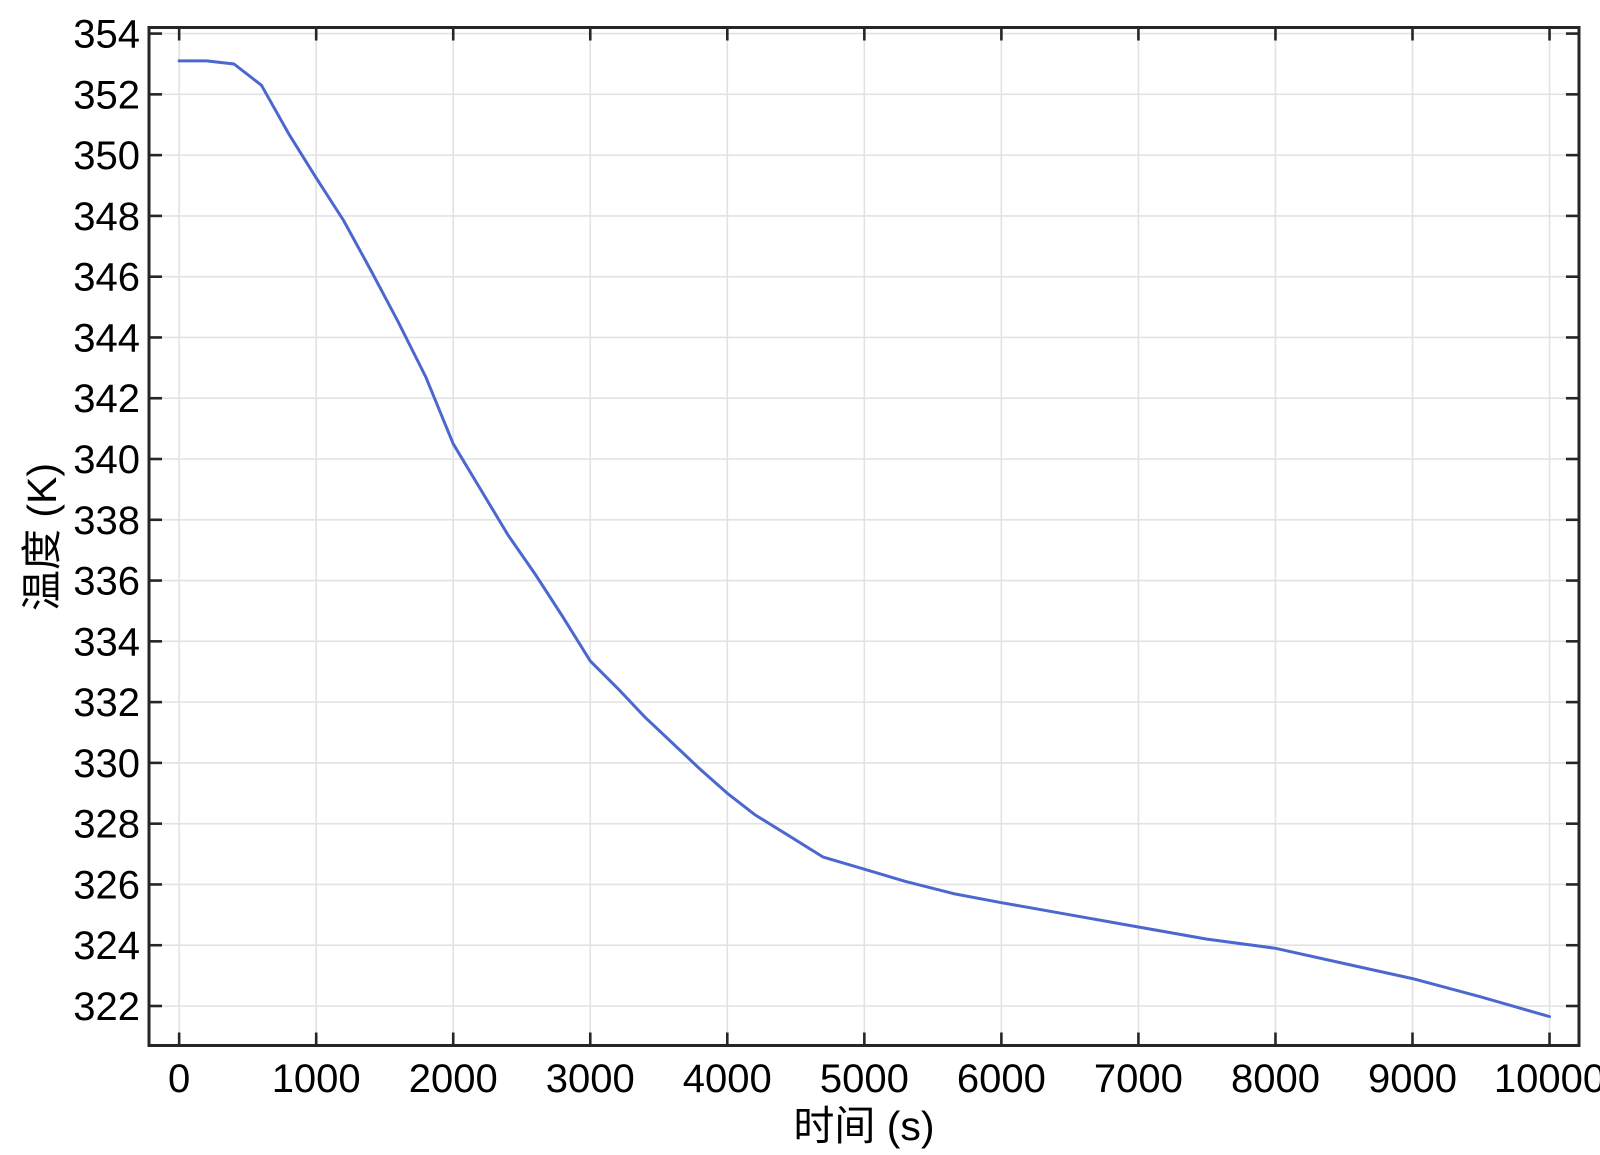 The height and width of the screenshot is (1155, 1600). I want to click on y-tick-label: 344, so click(106, 338).